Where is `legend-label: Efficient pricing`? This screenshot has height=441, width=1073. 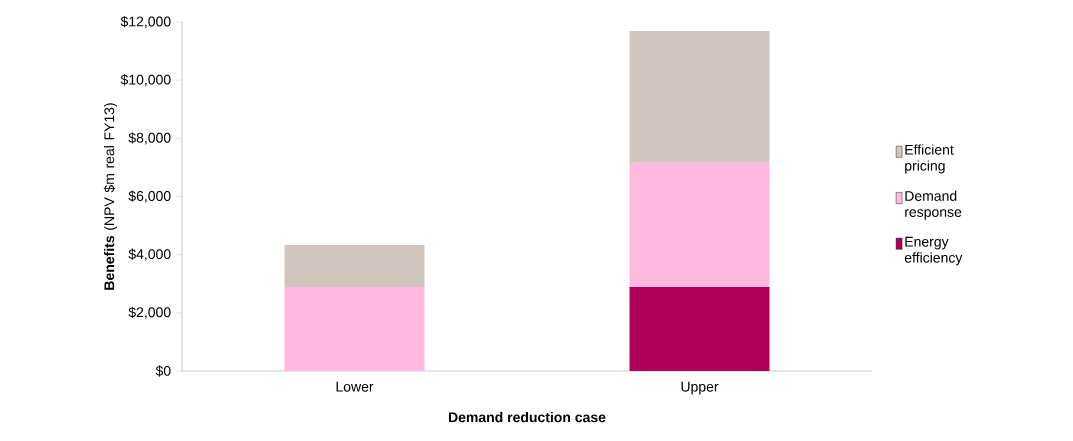
legend-label: Efficient pricing is located at coordinates (929, 159).